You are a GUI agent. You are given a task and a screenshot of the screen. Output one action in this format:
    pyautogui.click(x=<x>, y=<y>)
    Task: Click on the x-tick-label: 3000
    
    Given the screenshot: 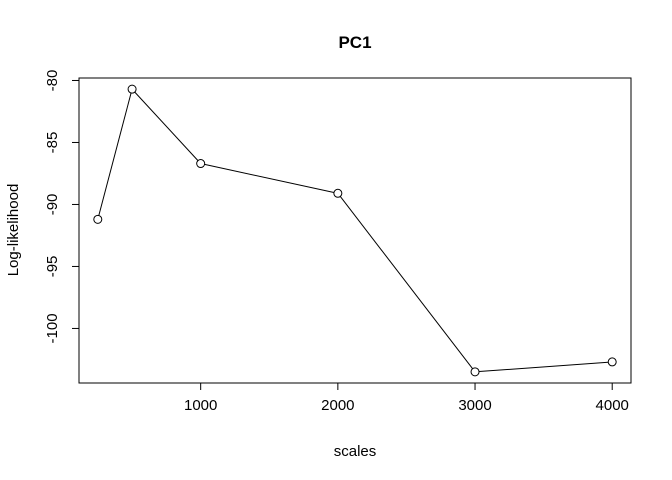 What is the action you would take?
    pyautogui.click(x=474, y=405)
    